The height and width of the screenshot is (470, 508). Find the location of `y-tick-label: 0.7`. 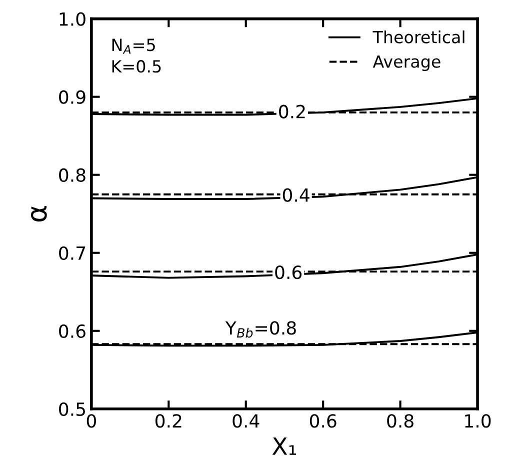

y-tick-label: 0.7 is located at coordinates (72, 253).